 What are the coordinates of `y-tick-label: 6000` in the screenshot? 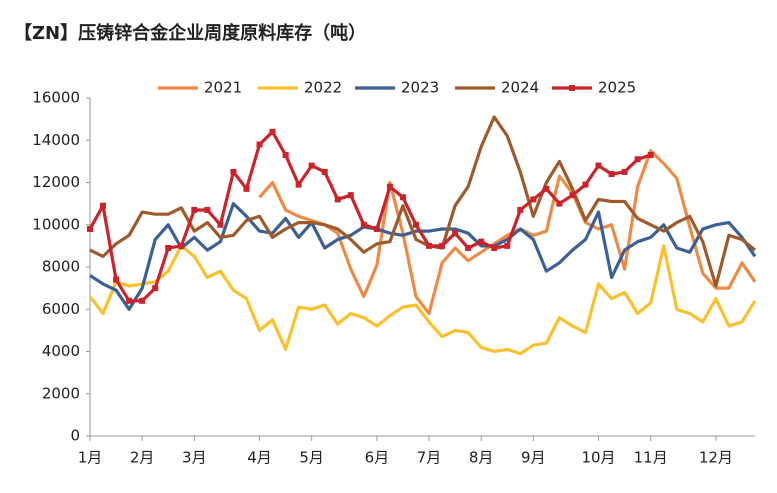 It's located at (61, 309).